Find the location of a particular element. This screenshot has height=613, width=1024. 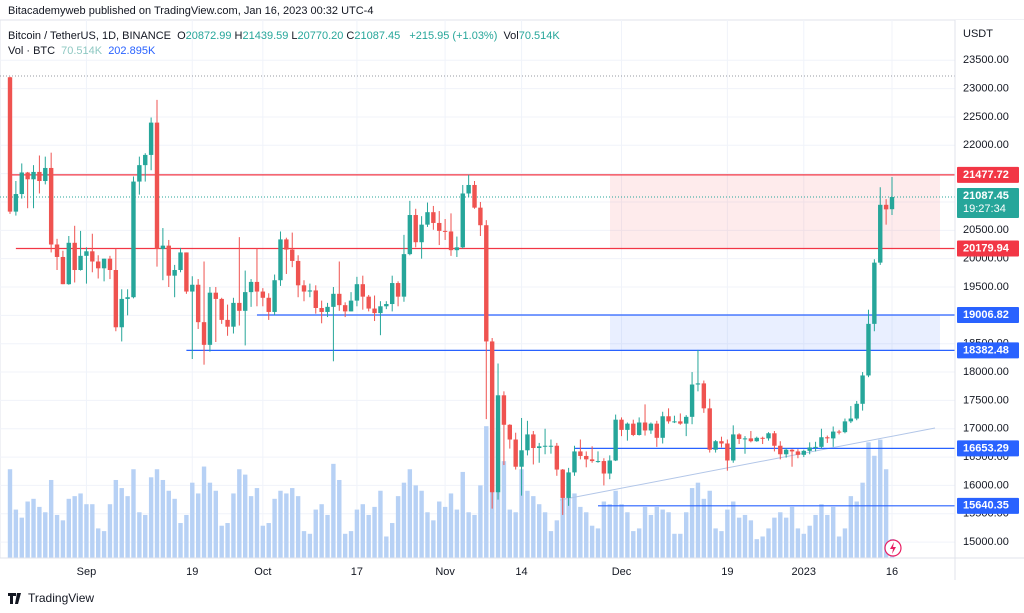

level-label: 16653.29 is located at coordinates (986, 448).